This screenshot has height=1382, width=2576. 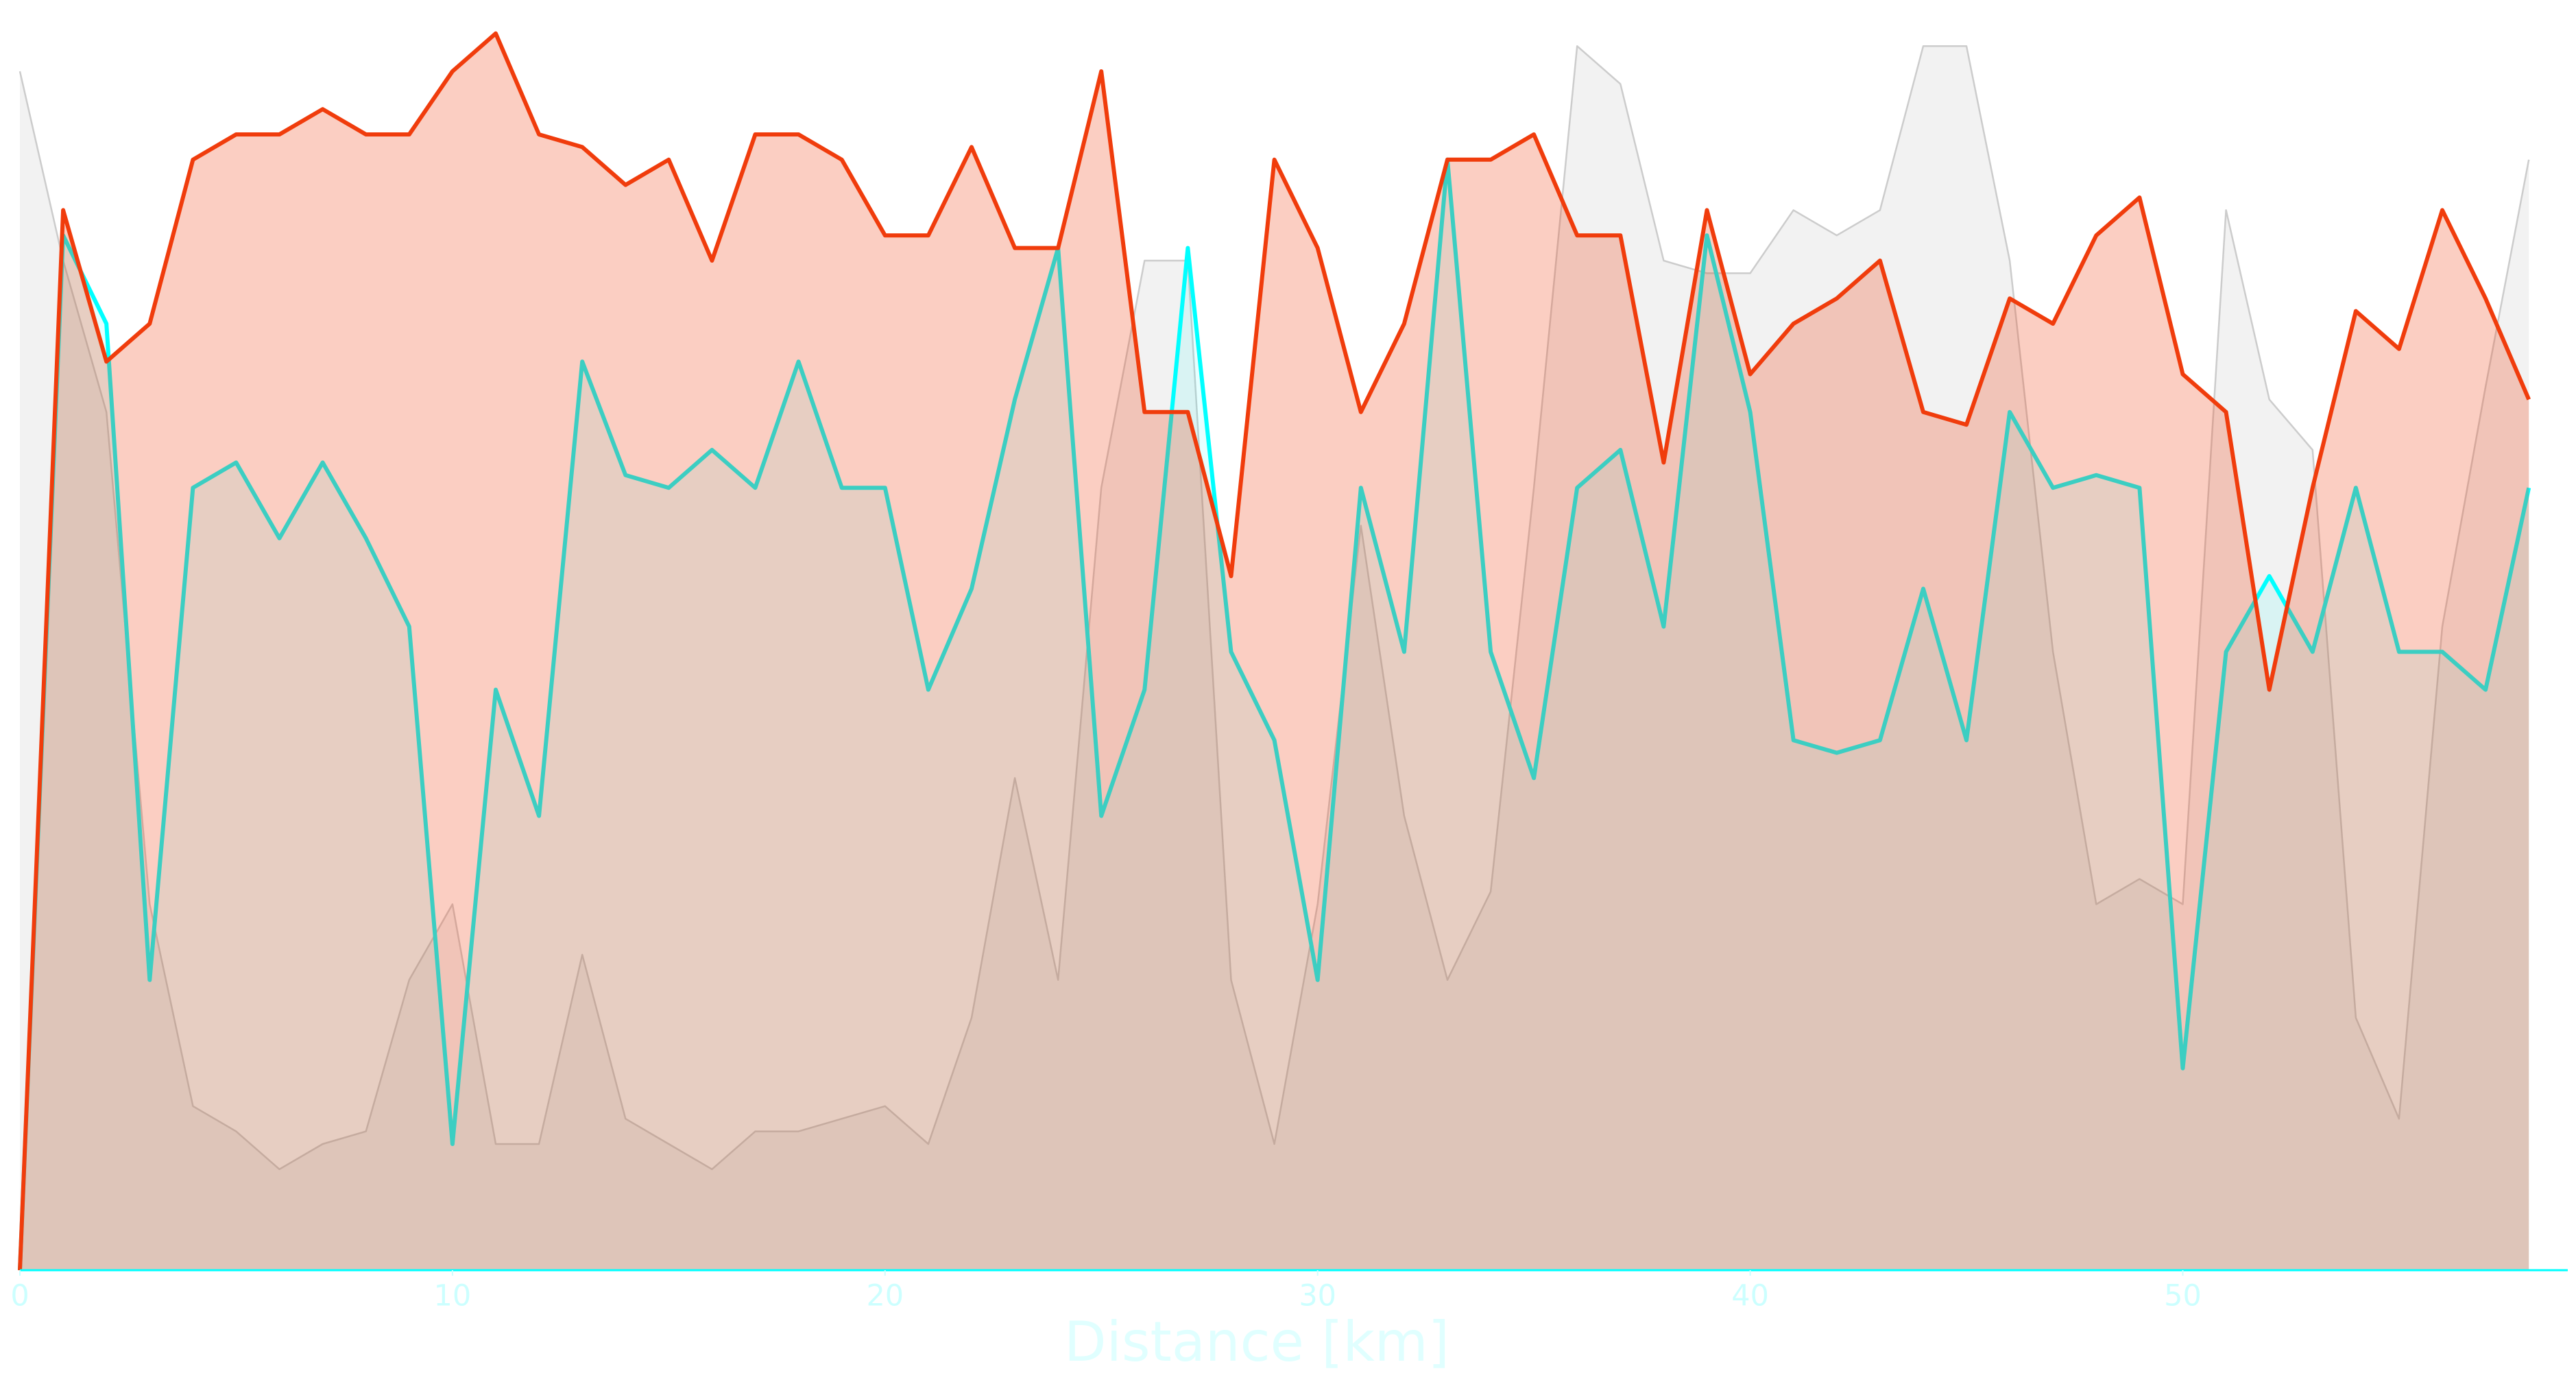 I want to click on x-tick-label: 40, so click(x=1750, y=1296).